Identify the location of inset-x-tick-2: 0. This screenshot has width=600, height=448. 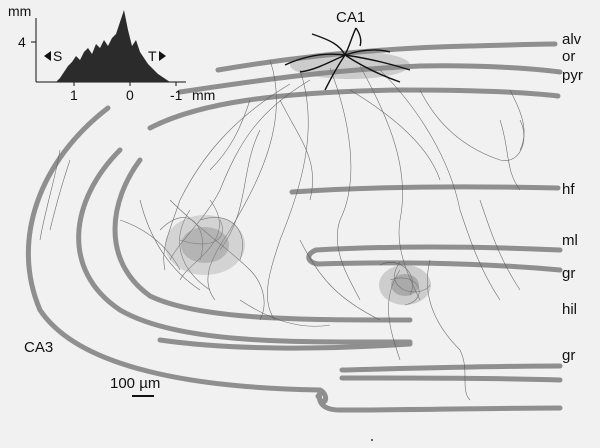
(130, 95).